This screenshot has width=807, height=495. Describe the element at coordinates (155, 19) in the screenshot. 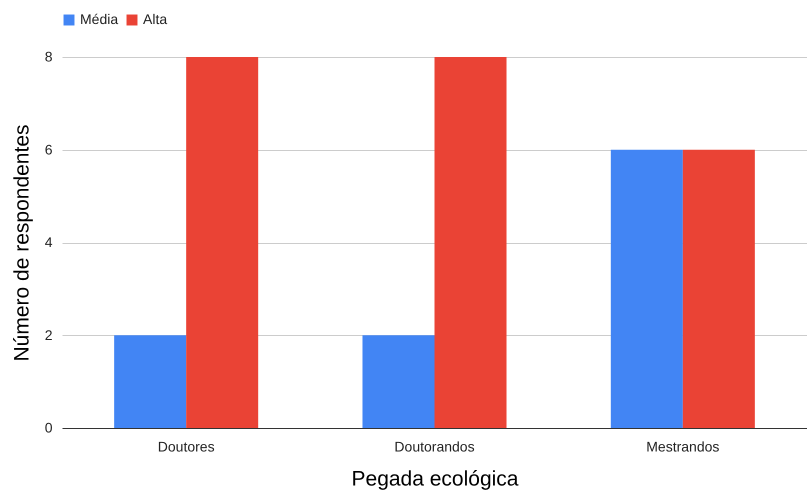

I see `legend-label: Alta` at that location.